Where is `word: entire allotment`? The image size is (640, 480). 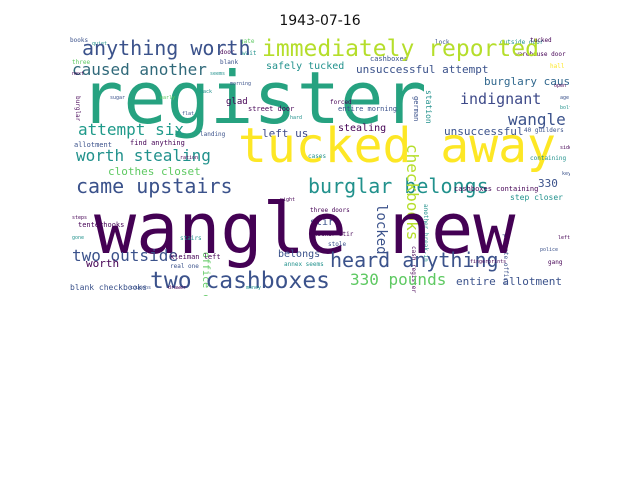
word: entire allotment is located at coordinates (509, 281).